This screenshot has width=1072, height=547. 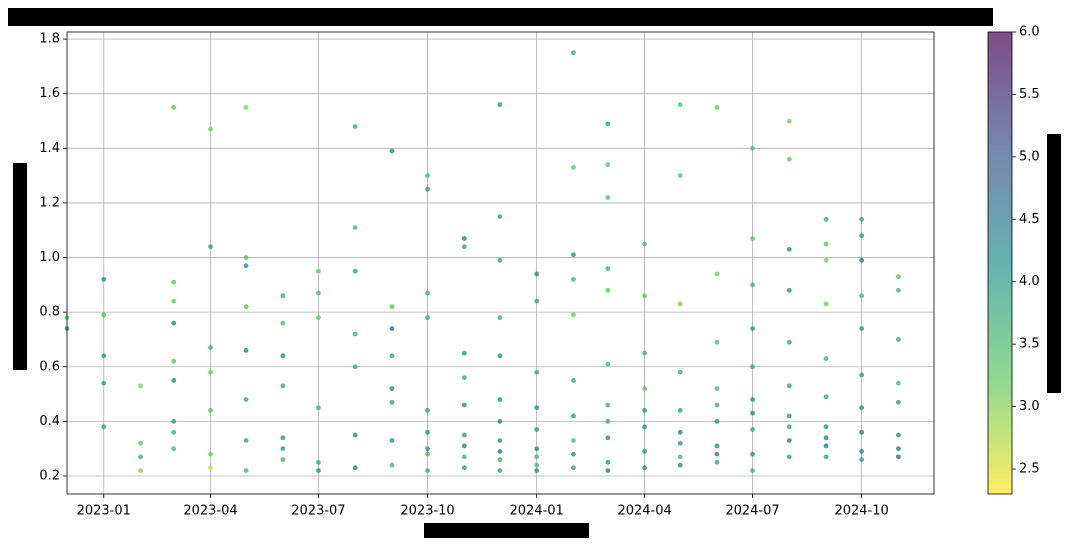 I want to click on redacted-x-label, so click(x=506, y=530).